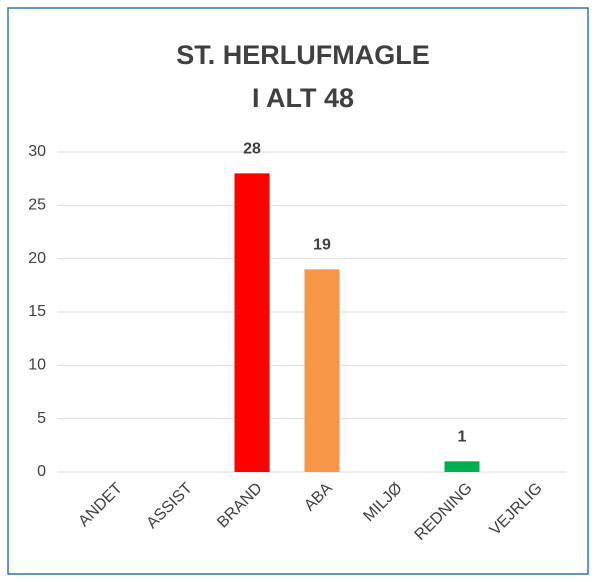  Describe the element at coordinates (37, 205) in the screenshot. I see `y-tick-label: 25` at that location.